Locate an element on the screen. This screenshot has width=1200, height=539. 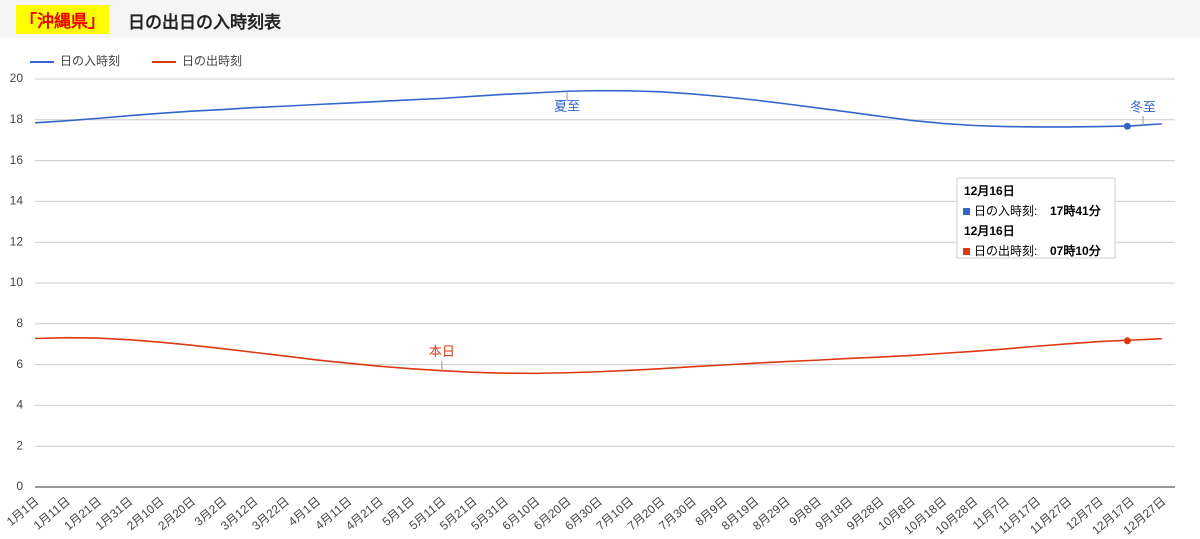
header: 「沖縄県」 日の出日の入時刻表 is located at coordinates (600, 19).